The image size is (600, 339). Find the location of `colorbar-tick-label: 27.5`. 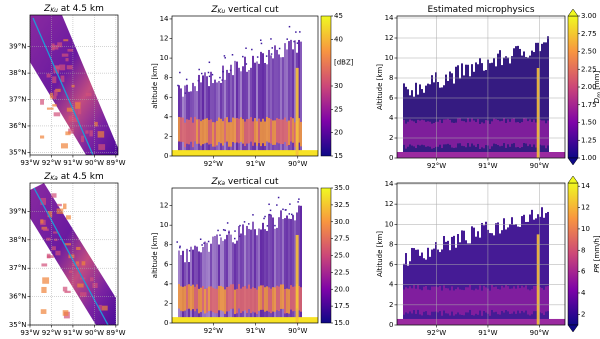

colorbar-tick-label: 27.5 is located at coordinates (342, 239).